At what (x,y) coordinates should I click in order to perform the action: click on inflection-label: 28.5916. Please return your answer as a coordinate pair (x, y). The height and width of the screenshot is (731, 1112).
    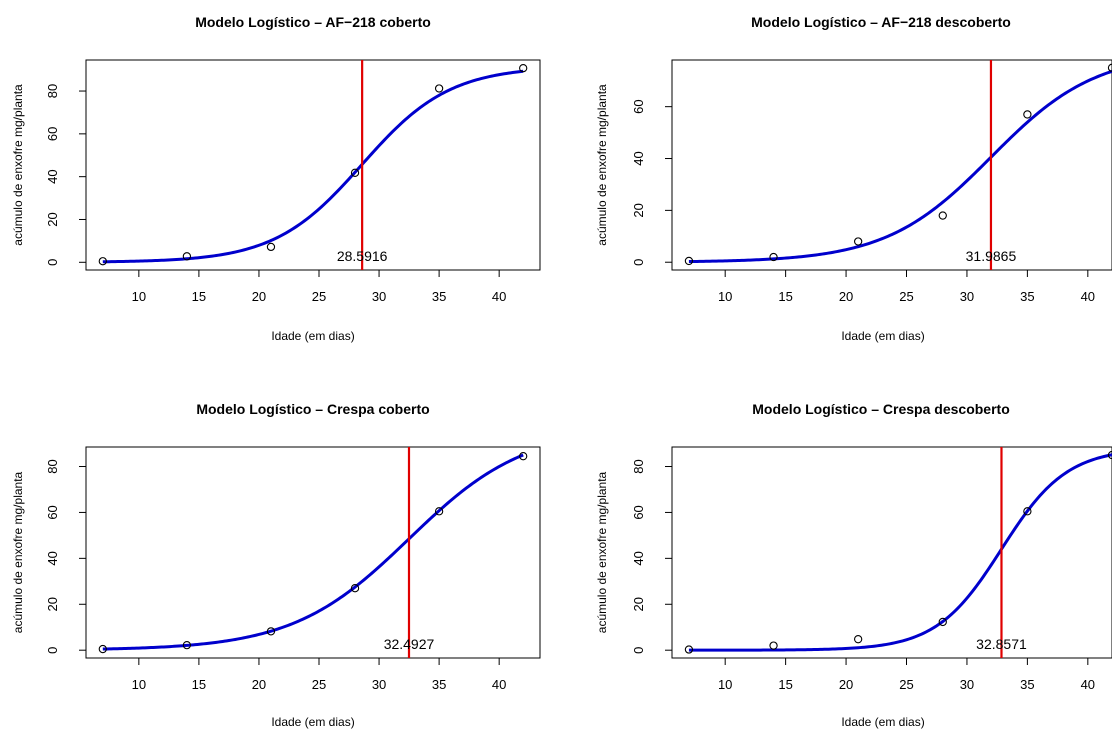
    Looking at the image, I should click on (362, 256).